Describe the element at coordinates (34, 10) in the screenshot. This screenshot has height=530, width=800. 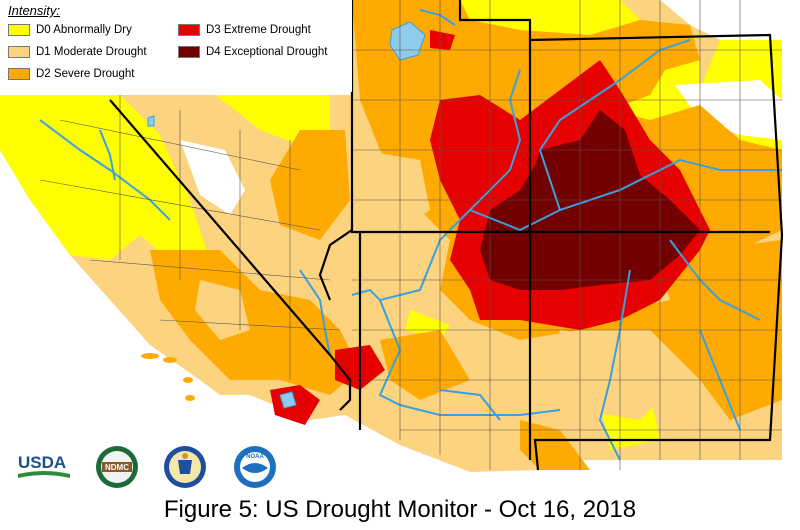
I see `legend-title: Intensity:` at that location.